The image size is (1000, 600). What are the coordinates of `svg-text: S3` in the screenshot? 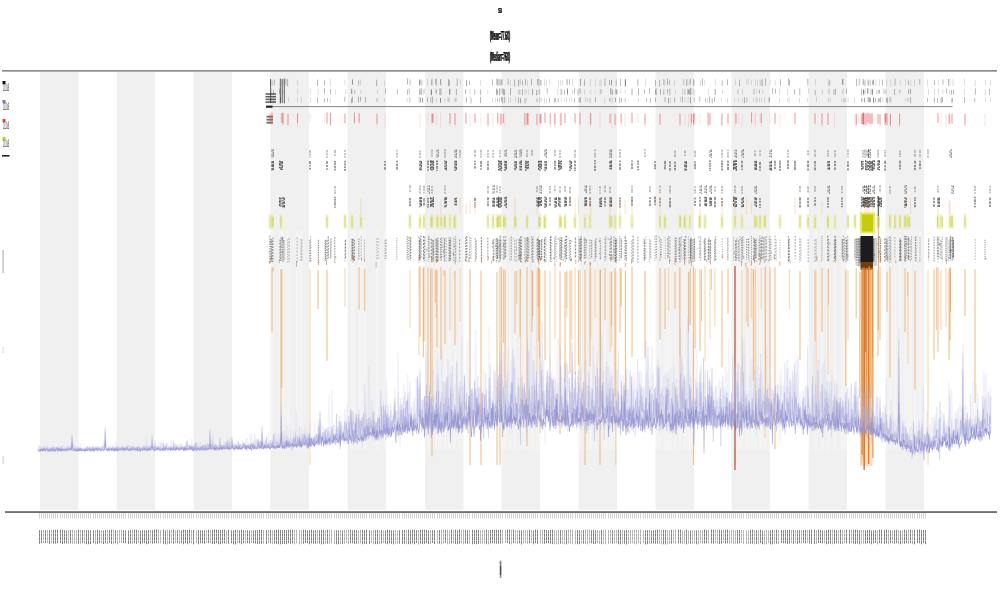 It's located at (500, 10).